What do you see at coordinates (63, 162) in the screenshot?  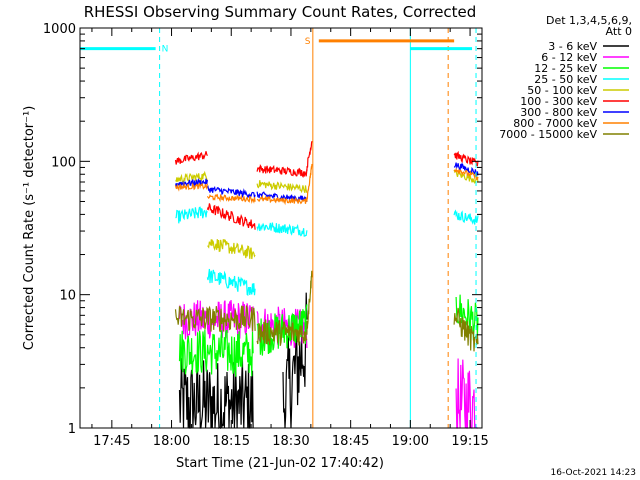 I see `y-tick-label-3: 100` at bounding box center [63, 162].